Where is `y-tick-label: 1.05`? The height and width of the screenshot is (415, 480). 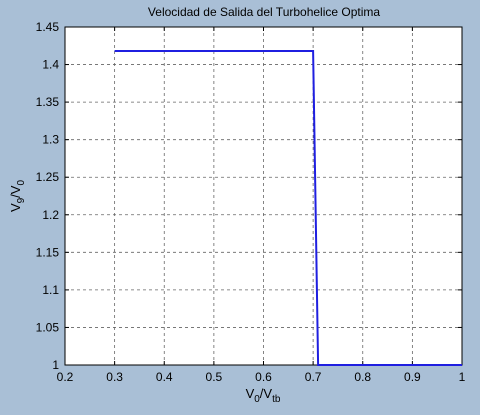
y-tick-label: 1.05 is located at coordinates (48, 327).